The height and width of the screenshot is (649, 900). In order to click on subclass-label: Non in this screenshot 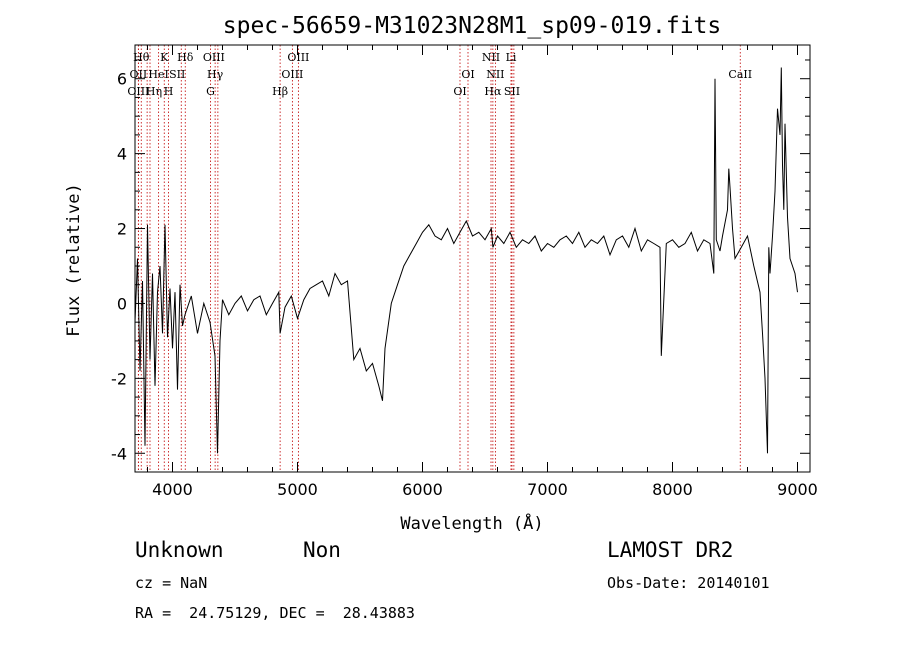, I will do `click(322, 550)`.